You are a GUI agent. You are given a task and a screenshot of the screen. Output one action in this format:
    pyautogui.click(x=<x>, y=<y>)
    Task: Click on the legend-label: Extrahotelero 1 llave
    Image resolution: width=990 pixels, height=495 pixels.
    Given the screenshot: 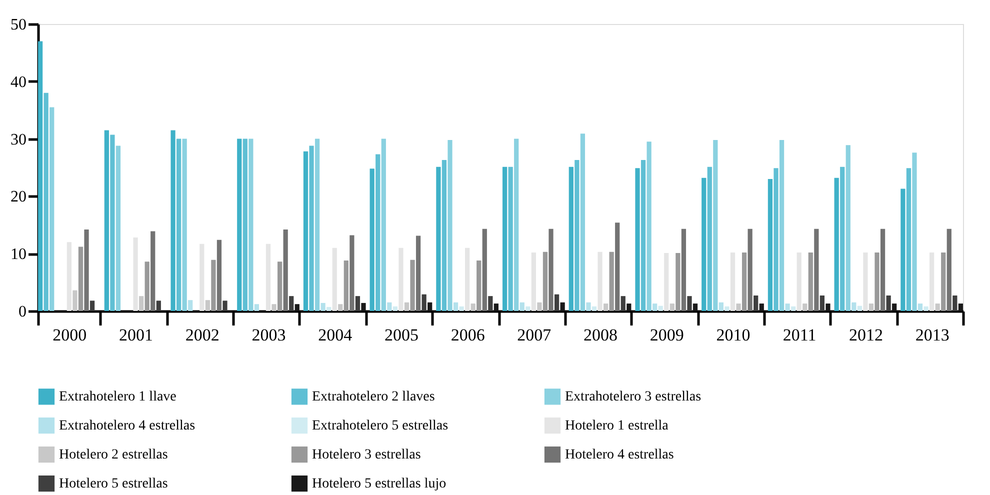 What is the action you would take?
    pyautogui.click(x=117, y=397)
    